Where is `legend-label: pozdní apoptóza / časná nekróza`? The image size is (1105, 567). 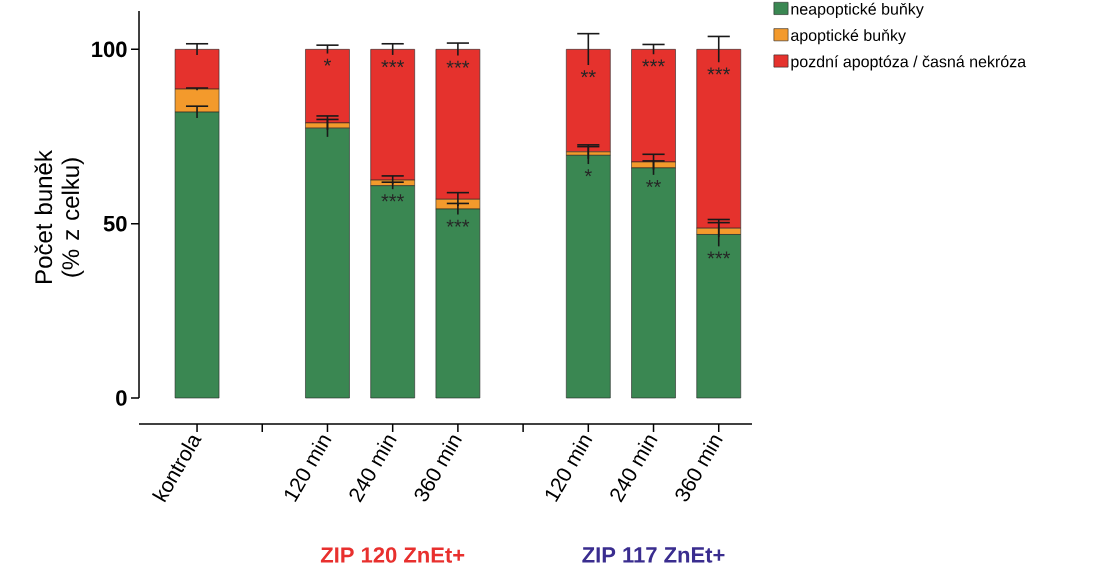 legend-label: pozdní apoptóza / časná nekróza is located at coordinates (909, 63).